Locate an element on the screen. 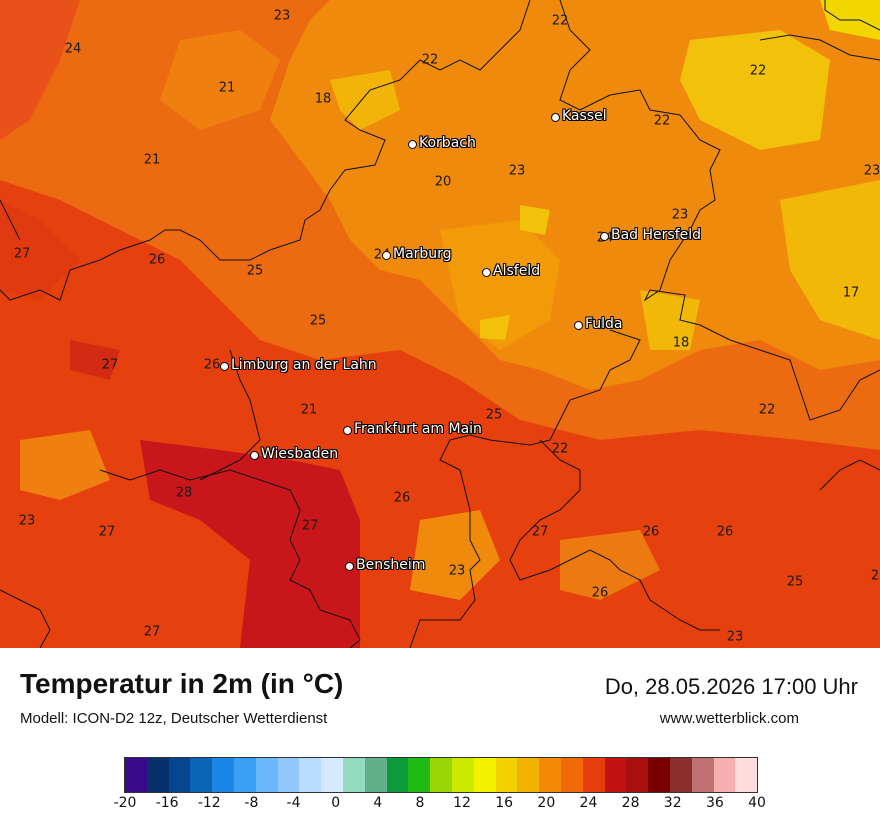 The image size is (880, 830). city-label: Bad Hersfeld is located at coordinates (656, 235).